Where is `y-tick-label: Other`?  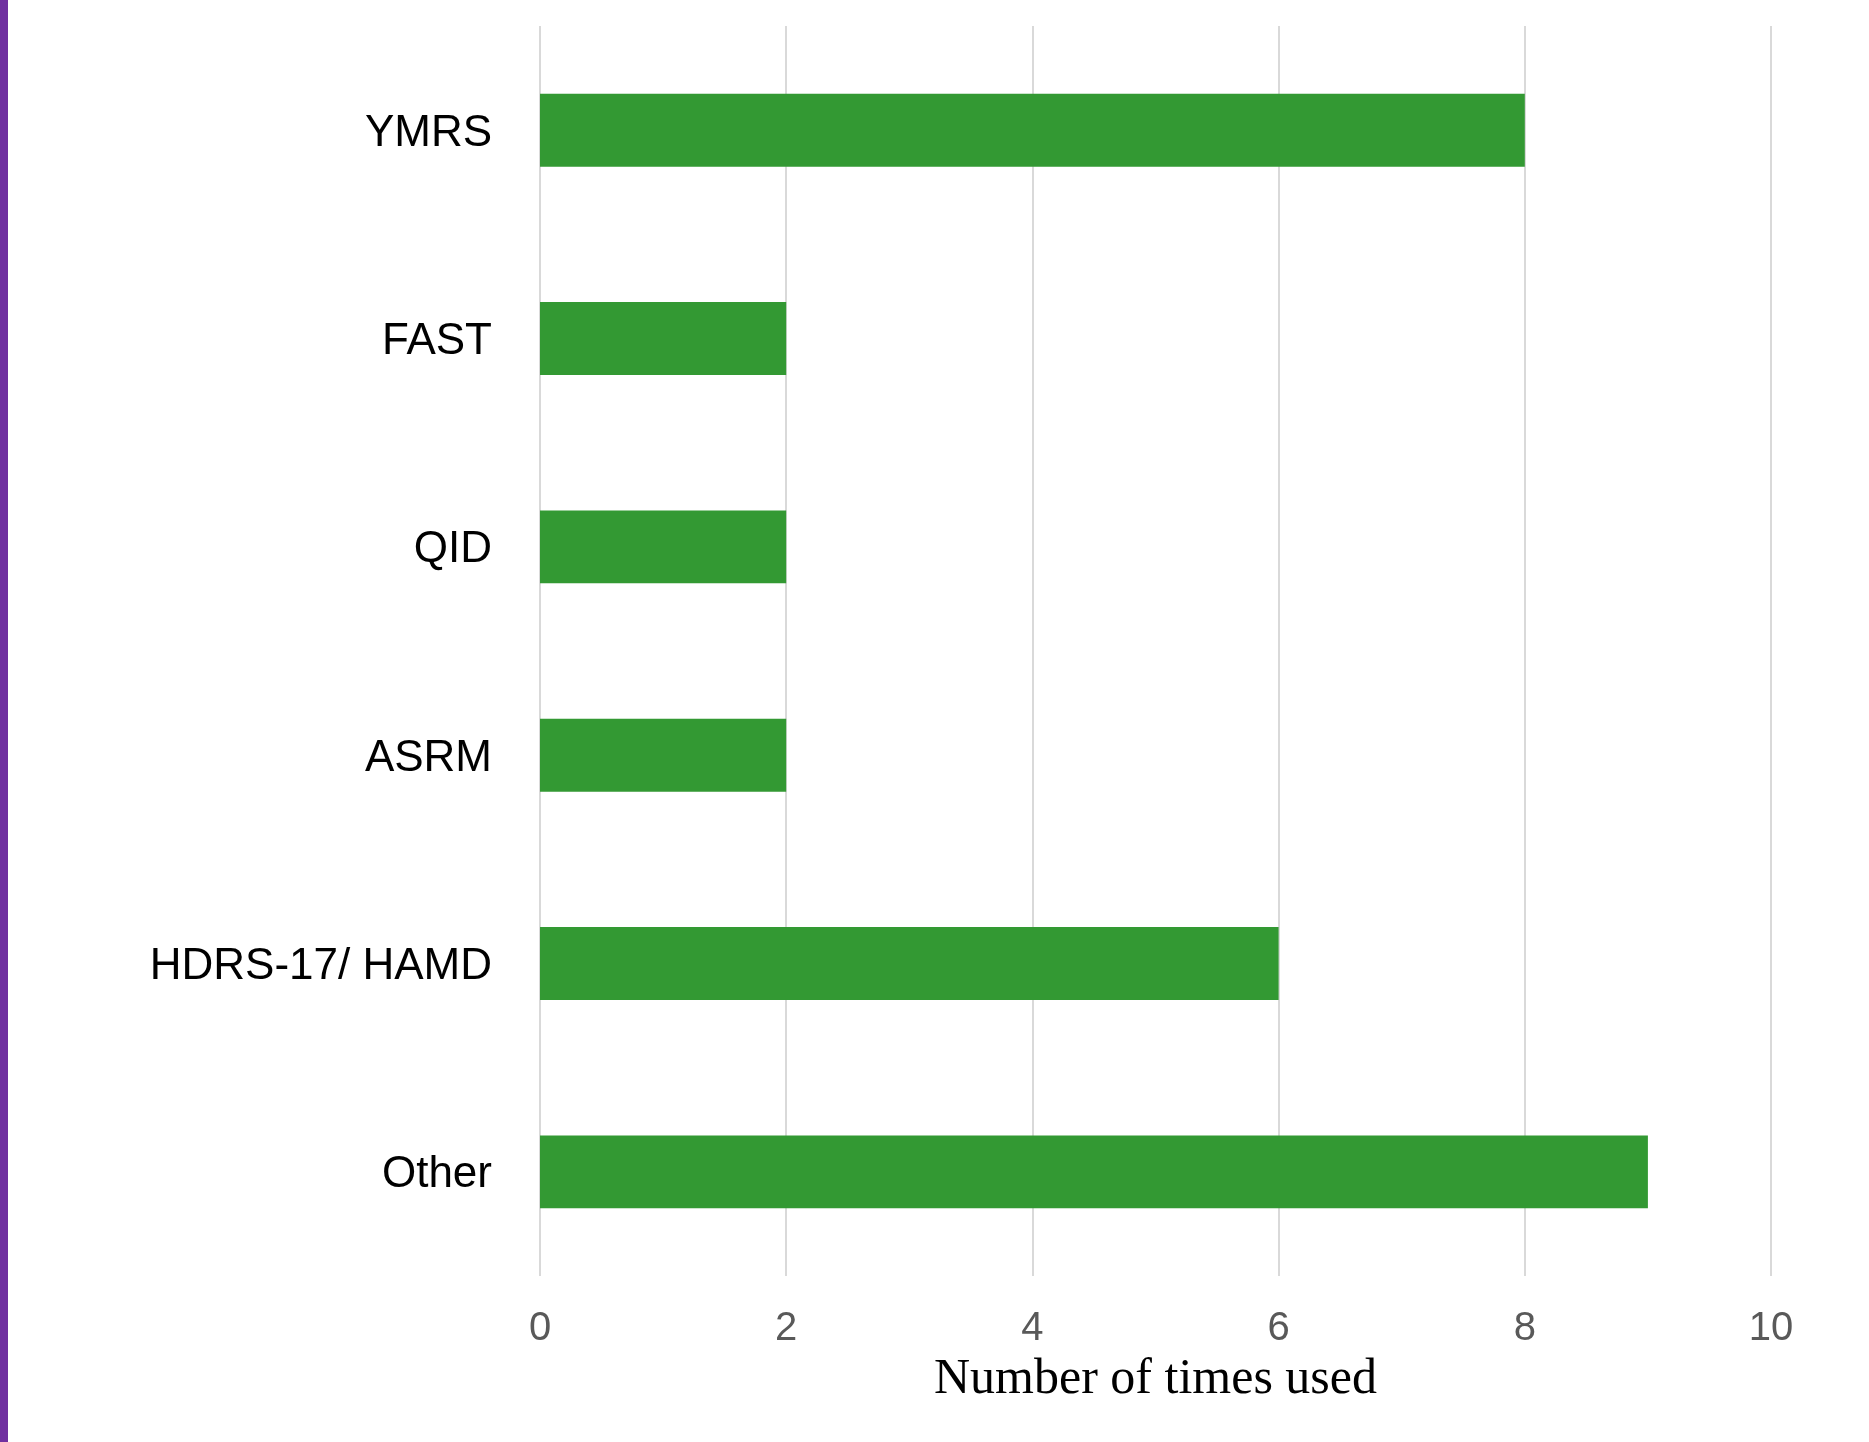
y-tick-label: Other is located at coordinates (436, 1172).